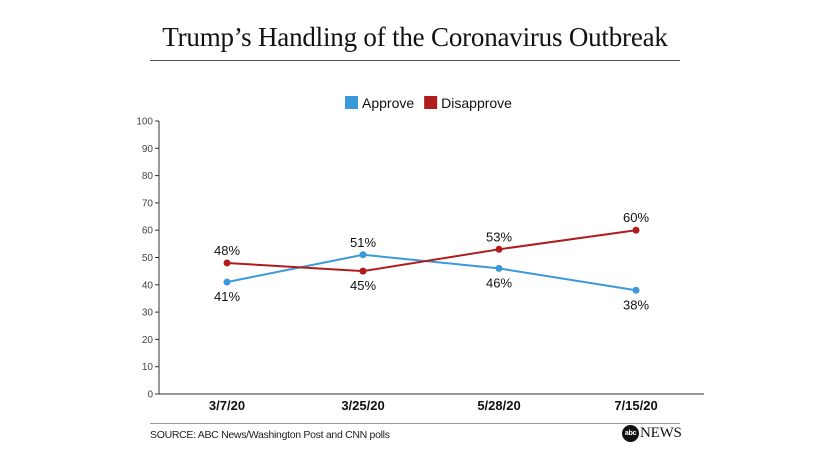 This screenshot has width=819, height=472. I want to click on series-line-disapprove, so click(431, 251).